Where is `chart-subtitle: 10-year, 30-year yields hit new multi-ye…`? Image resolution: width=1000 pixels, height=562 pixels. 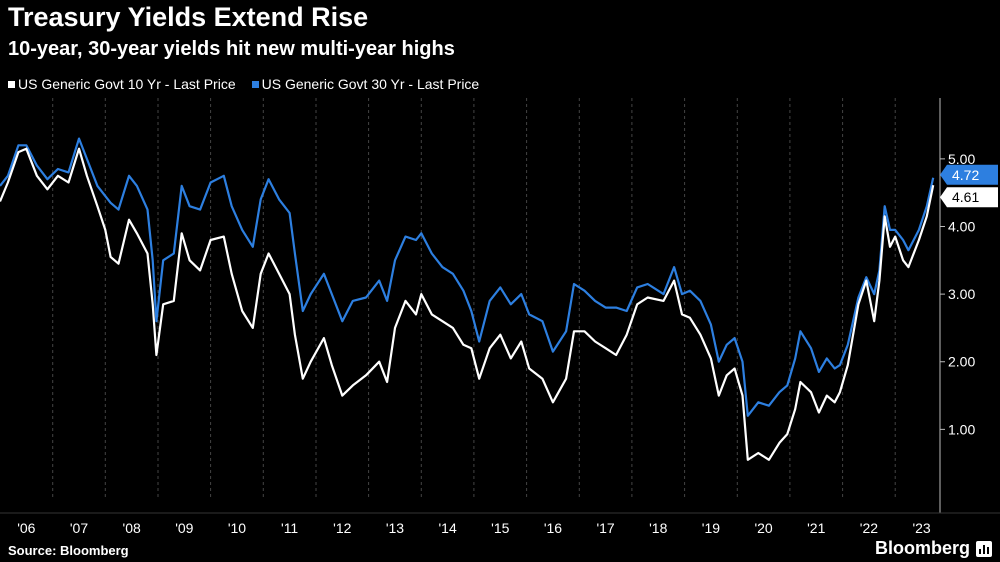 chart-subtitle: 10-year, 30-year yields hit new multi-ye… is located at coordinates (231, 49).